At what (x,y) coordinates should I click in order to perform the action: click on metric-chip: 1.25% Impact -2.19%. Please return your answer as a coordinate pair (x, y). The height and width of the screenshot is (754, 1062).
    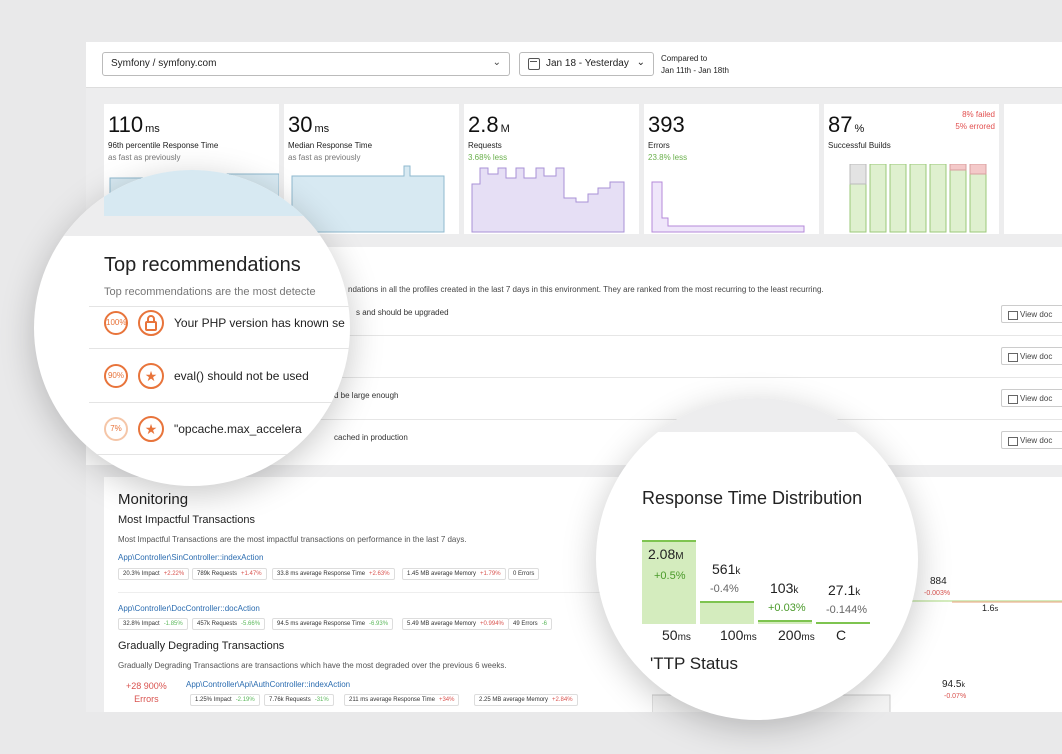
    Looking at the image, I should click on (225, 700).